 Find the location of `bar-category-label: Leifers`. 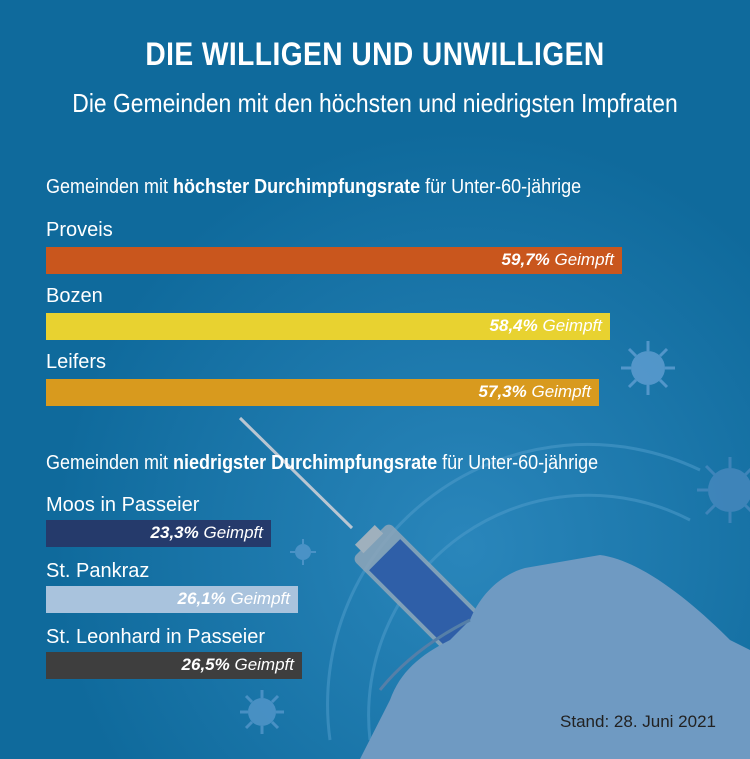

bar-category-label: Leifers is located at coordinates (76, 362).